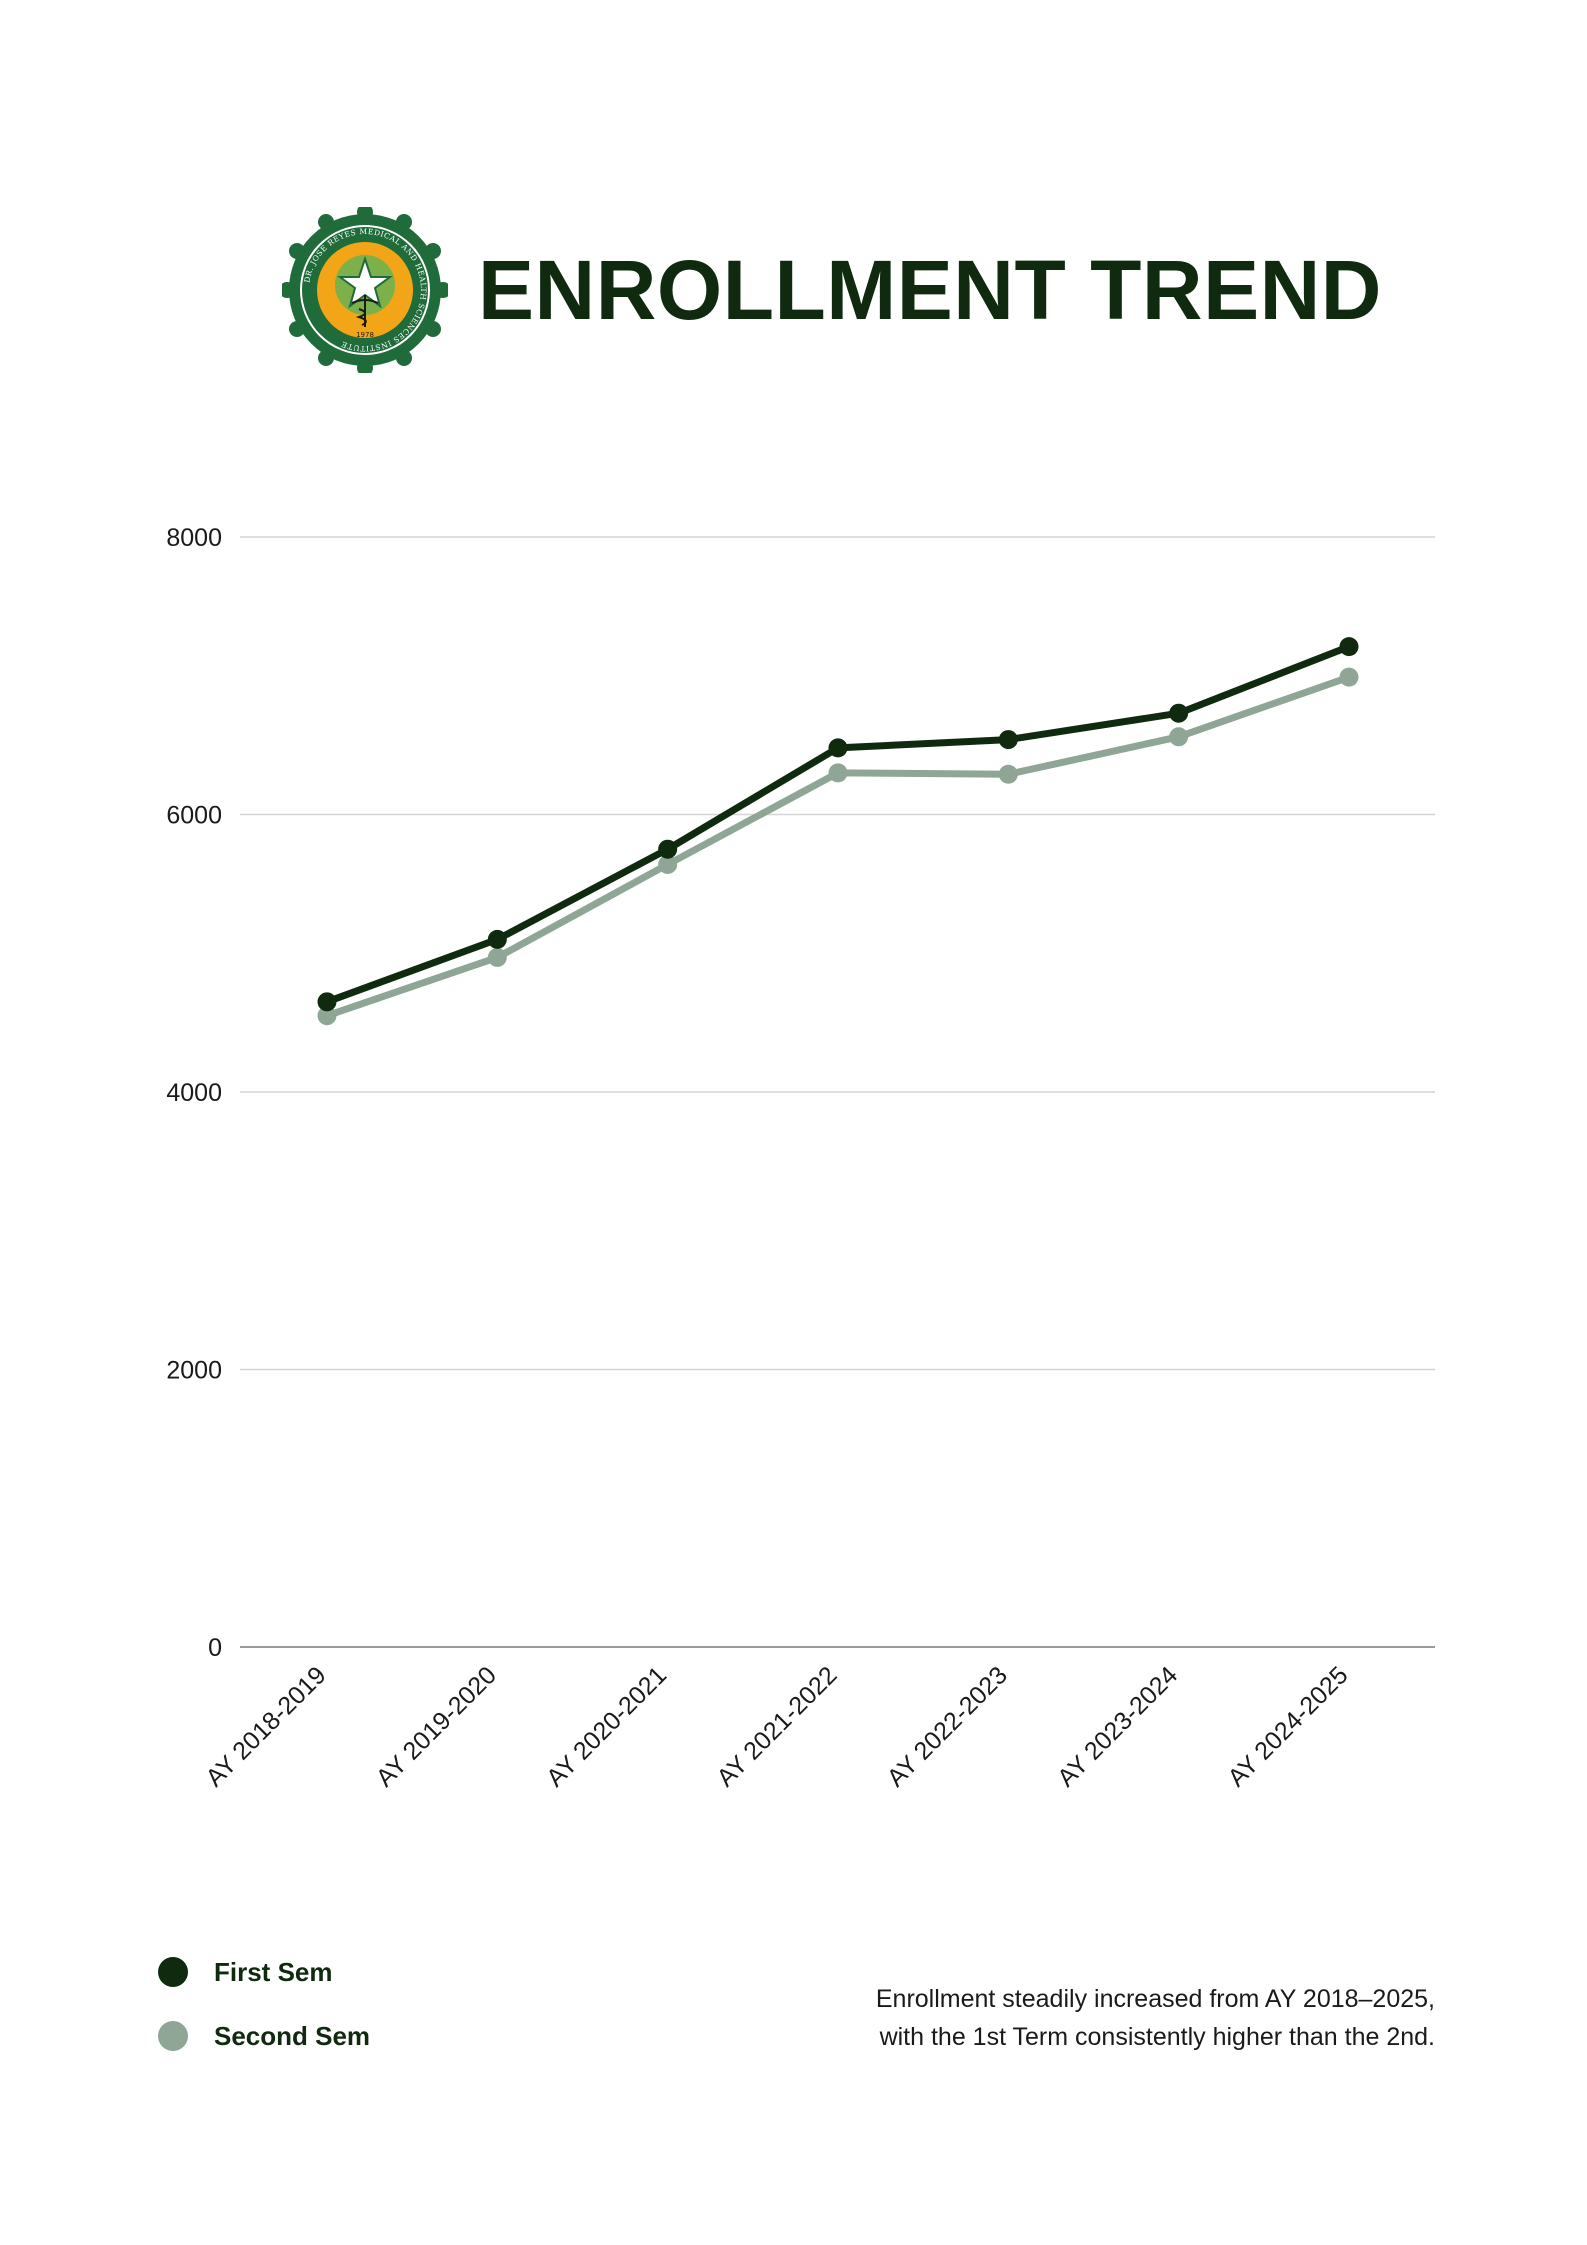  What do you see at coordinates (173, 1972) in the screenshot?
I see `legend-swatch-first-sem` at bounding box center [173, 1972].